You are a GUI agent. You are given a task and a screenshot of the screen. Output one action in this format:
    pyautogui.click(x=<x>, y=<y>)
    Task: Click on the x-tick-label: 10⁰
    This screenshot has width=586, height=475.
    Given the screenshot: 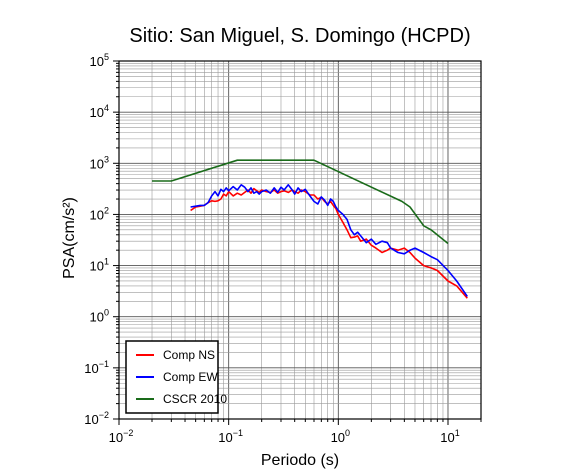 What is the action you would take?
    pyautogui.click(x=340, y=436)
    